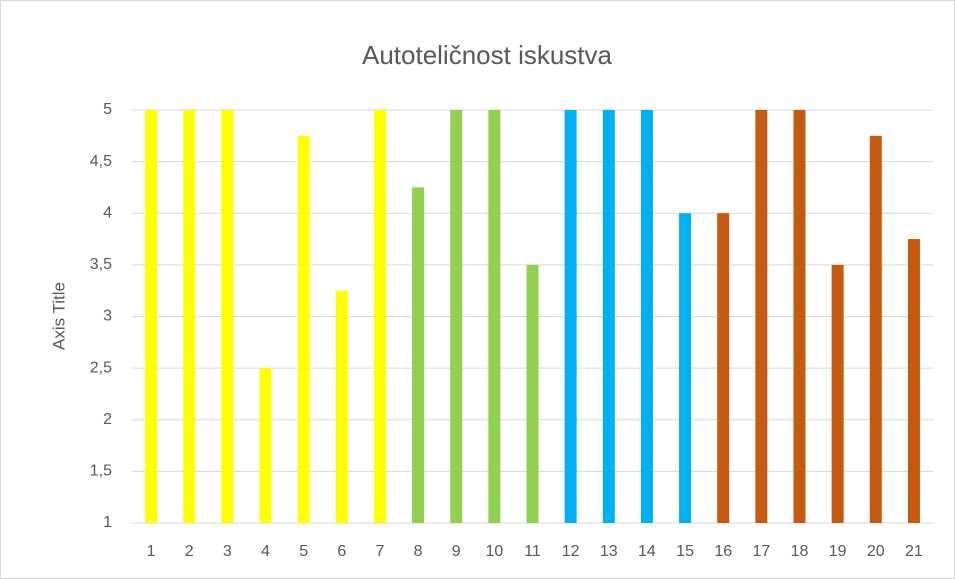  What do you see at coordinates (456, 551) in the screenshot?
I see `x-tick-label: 9` at bounding box center [456, 551].